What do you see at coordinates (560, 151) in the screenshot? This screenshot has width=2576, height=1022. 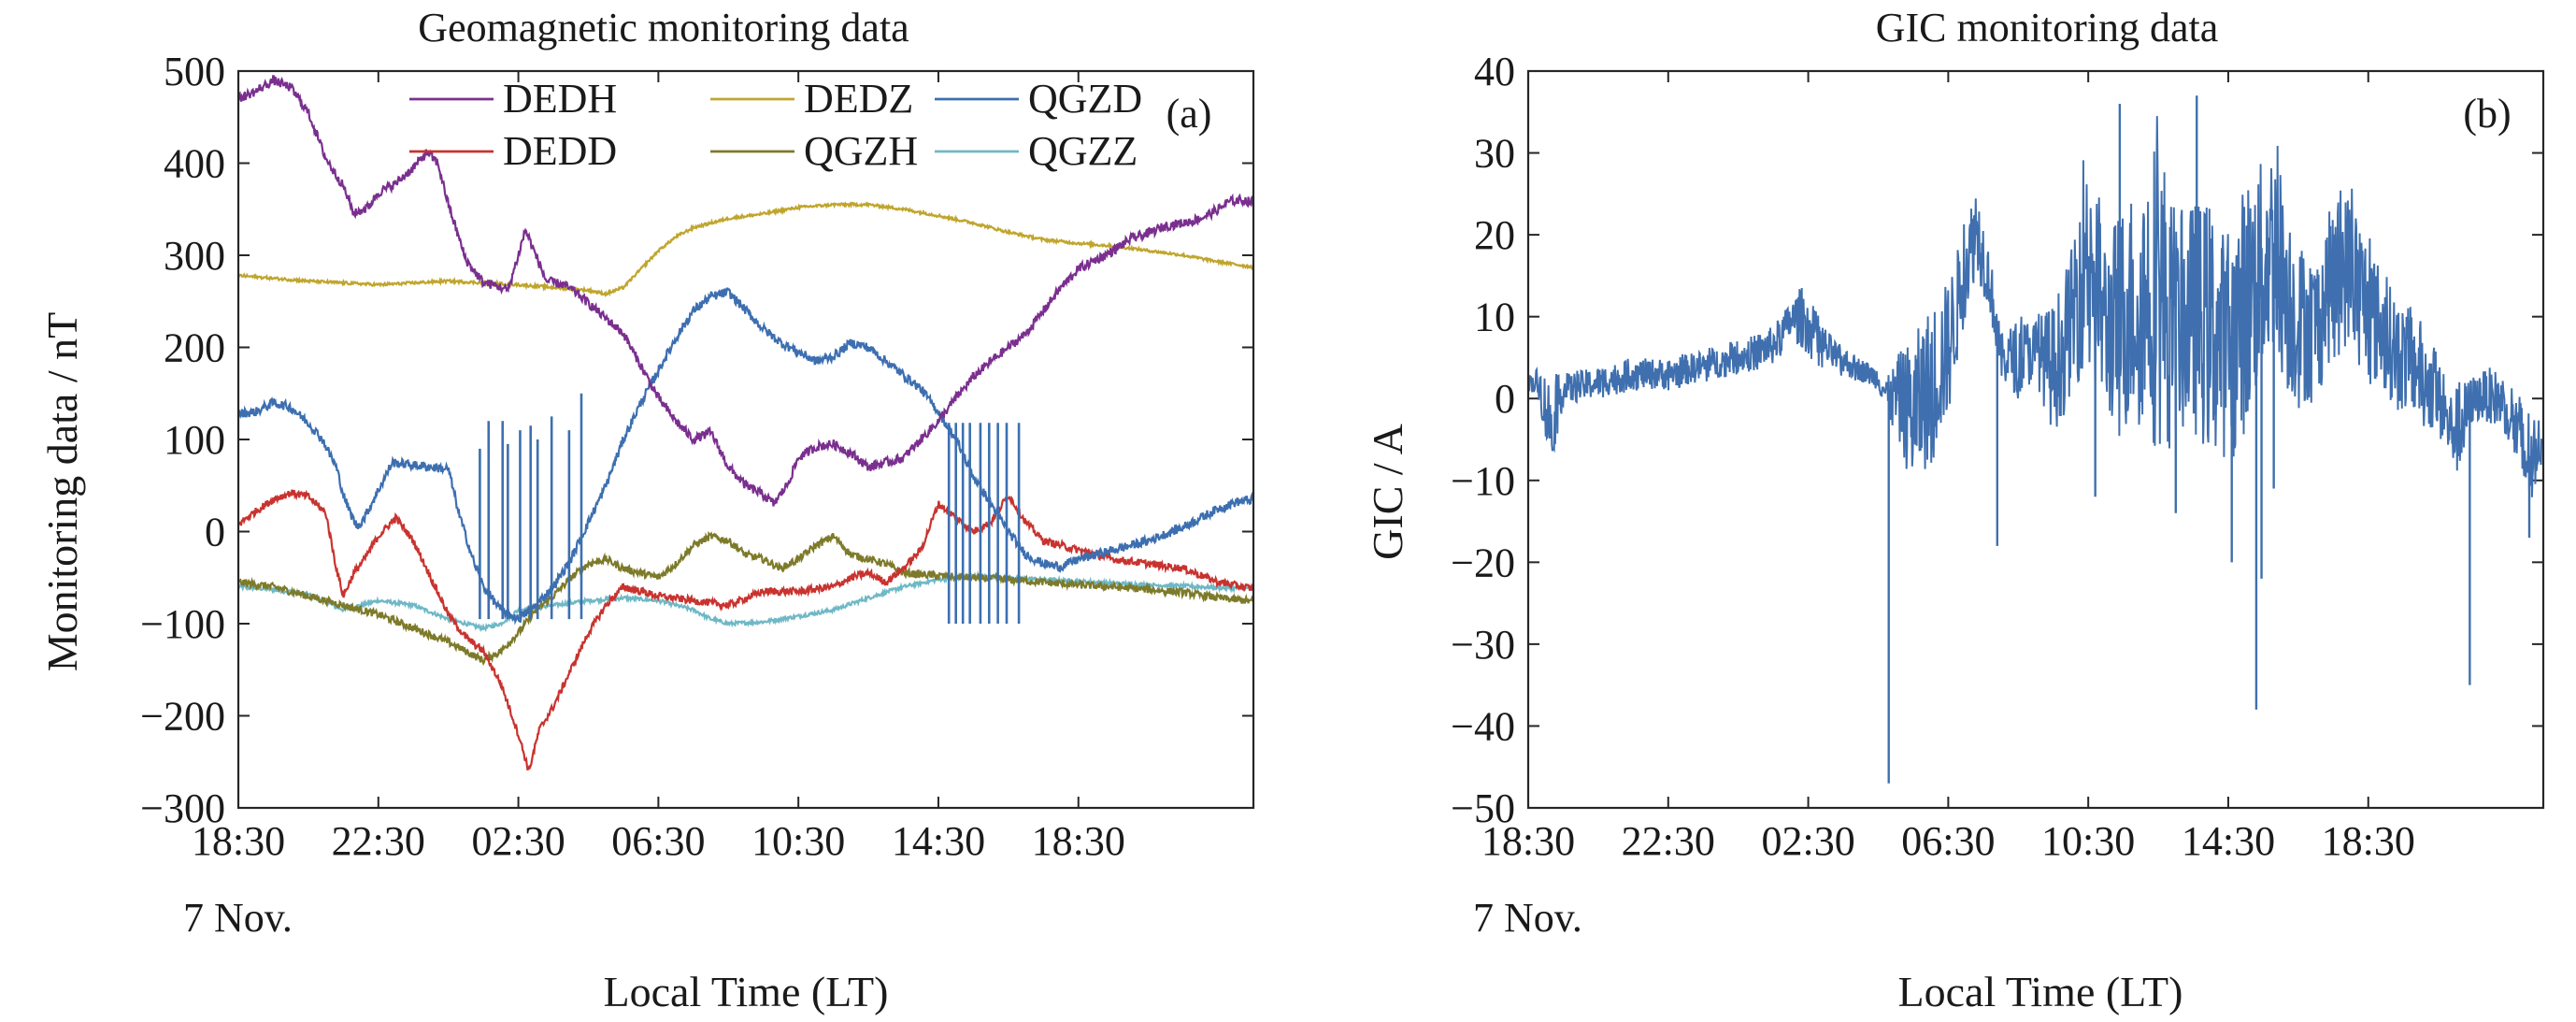 I see `legend-label: DEDD` at bounding box center [560, 151].